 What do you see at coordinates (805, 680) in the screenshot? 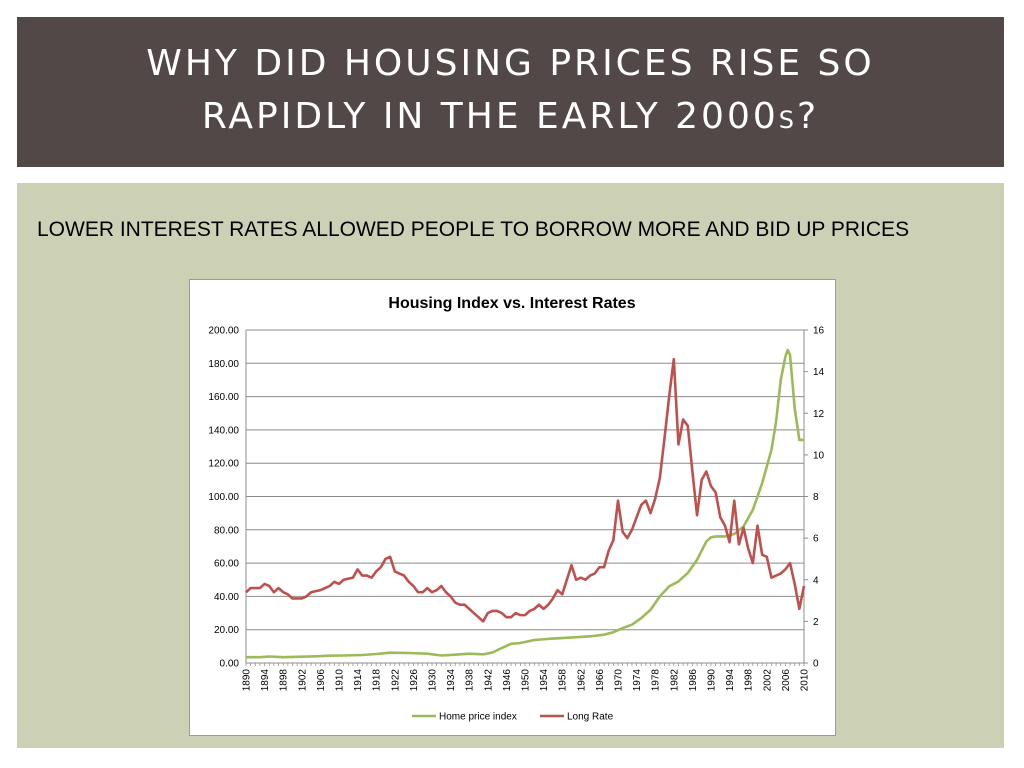
I see `x-tick-label: 2010` at bounding box center [805, 680].